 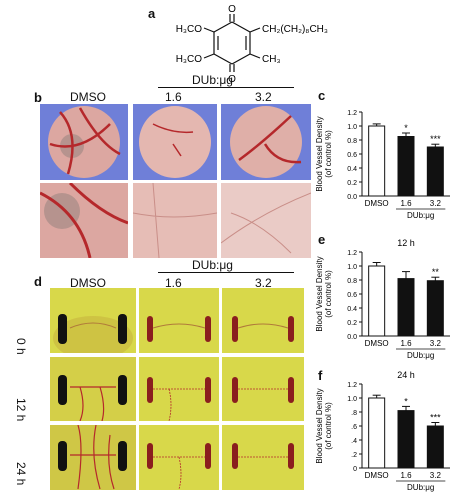 I want to click on chart-f-ylabel: Blood Vessel Density(of control %), so click(x=324, y=425).